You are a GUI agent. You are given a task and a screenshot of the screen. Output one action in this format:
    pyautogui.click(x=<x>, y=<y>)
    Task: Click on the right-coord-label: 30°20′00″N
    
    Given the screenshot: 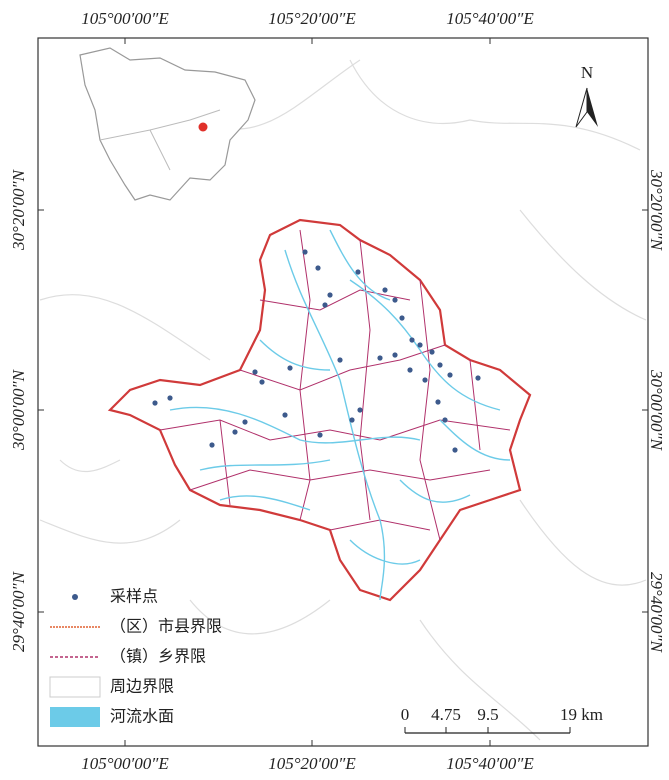 What is the action you would take?
    pyautogui.click(x=656, y=210)
    